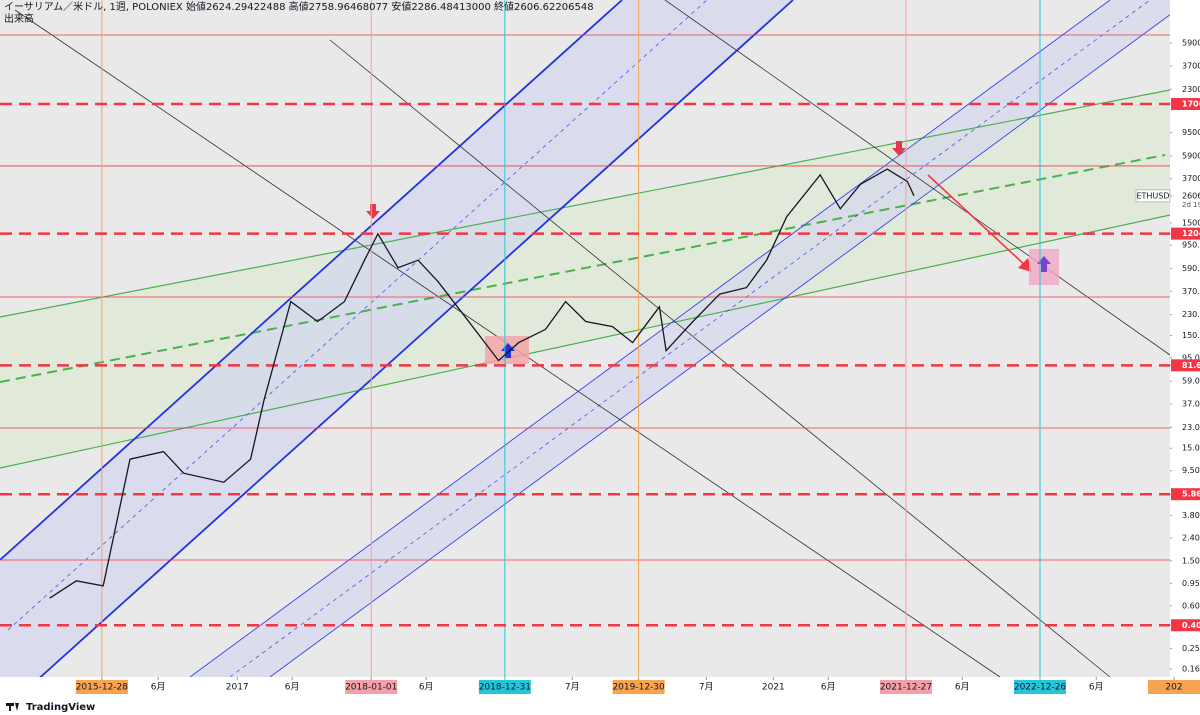  I want to click on x-tick-label: 2021-12-27, so click(906, 688).